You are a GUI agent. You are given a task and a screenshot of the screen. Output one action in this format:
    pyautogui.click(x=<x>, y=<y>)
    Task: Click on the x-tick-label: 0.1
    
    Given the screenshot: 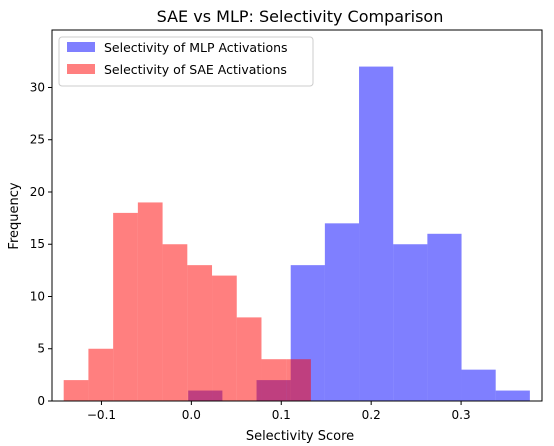 What is the action you would take?
    pyautogui.click(x=281, y=415)
    